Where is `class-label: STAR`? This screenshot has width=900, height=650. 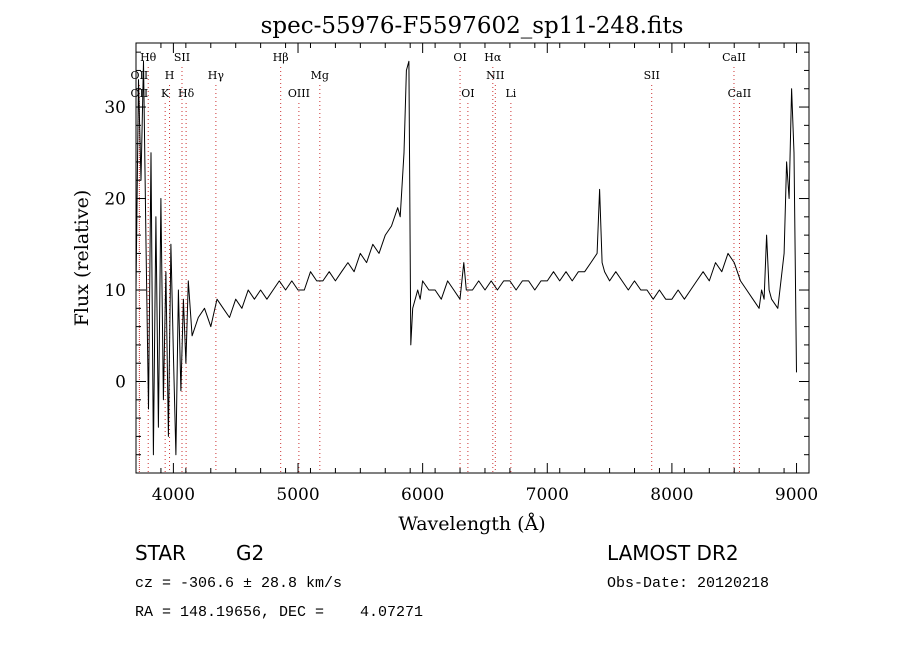
class-label: STAR is located at coordinates (160, 553).